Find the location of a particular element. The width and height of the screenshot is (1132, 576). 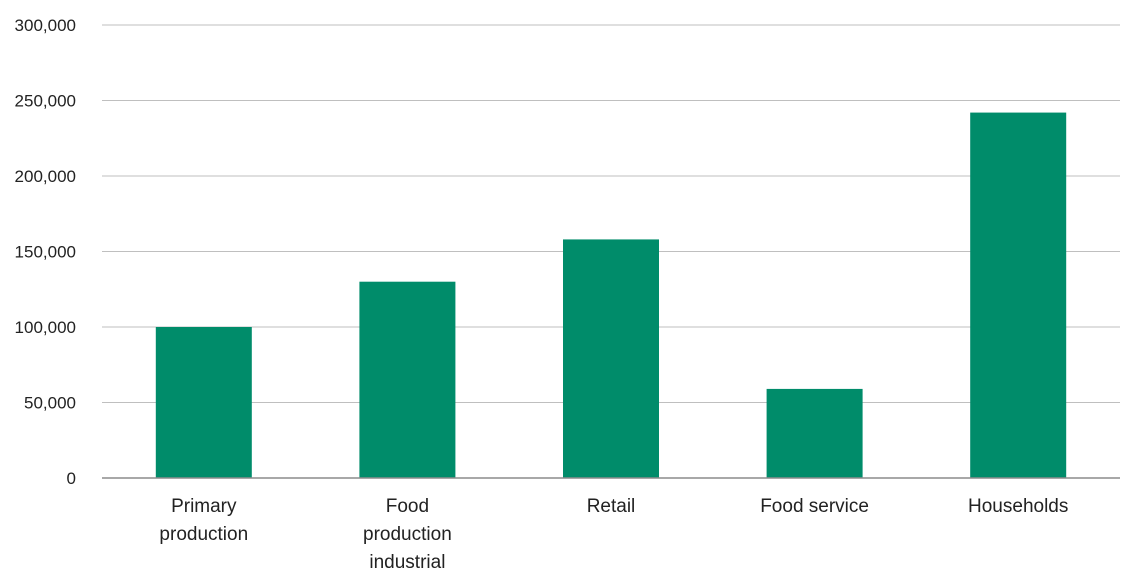

y-tick-label: 300,000 is located at coordinates (45, 25).